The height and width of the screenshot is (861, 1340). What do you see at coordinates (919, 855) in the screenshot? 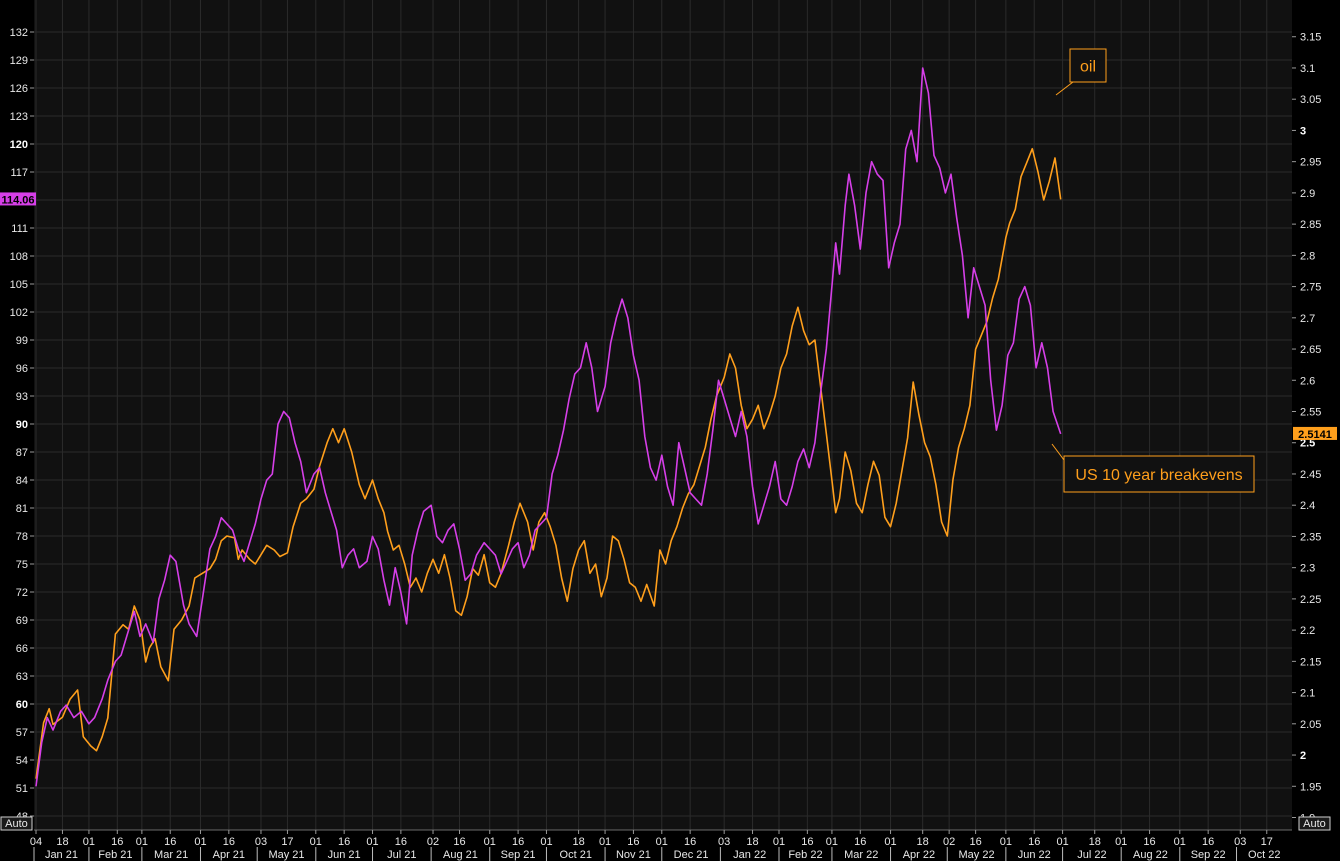
I see `x-month-label: Apr 22` at bounding box center [919, 855].